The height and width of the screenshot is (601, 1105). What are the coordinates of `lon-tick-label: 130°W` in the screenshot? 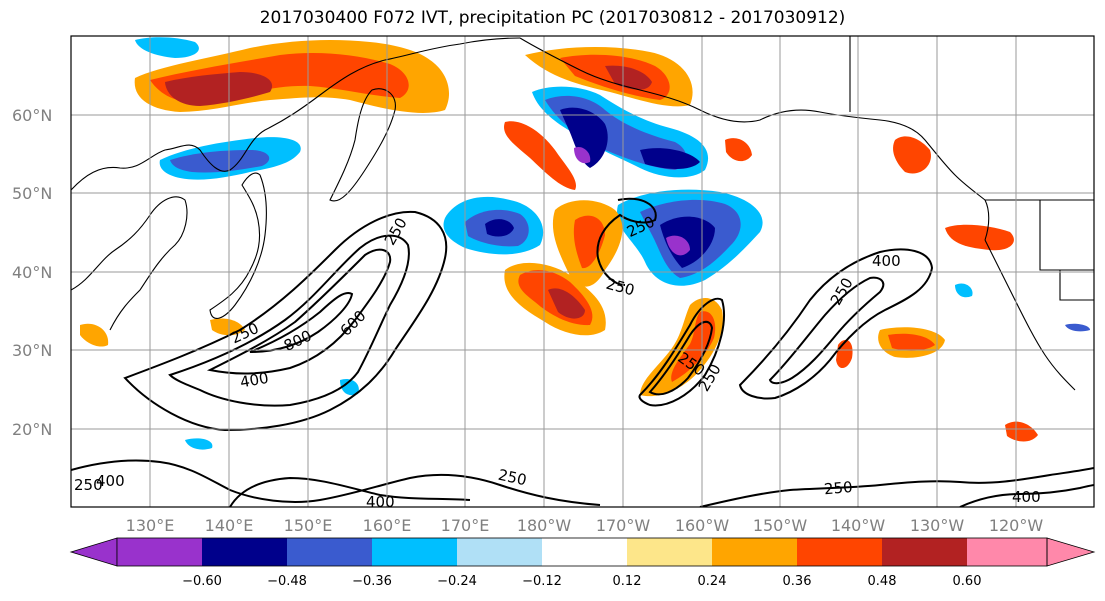 It's located at (937, 525).